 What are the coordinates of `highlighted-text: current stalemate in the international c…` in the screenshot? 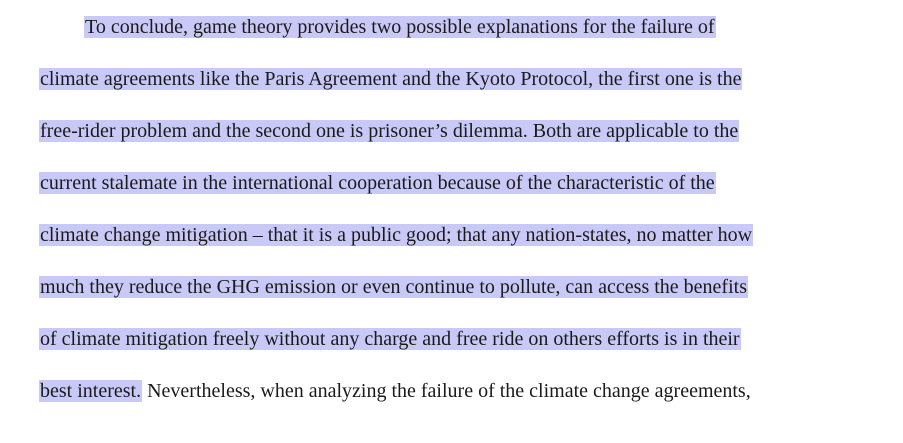 It's located at (377, 183).